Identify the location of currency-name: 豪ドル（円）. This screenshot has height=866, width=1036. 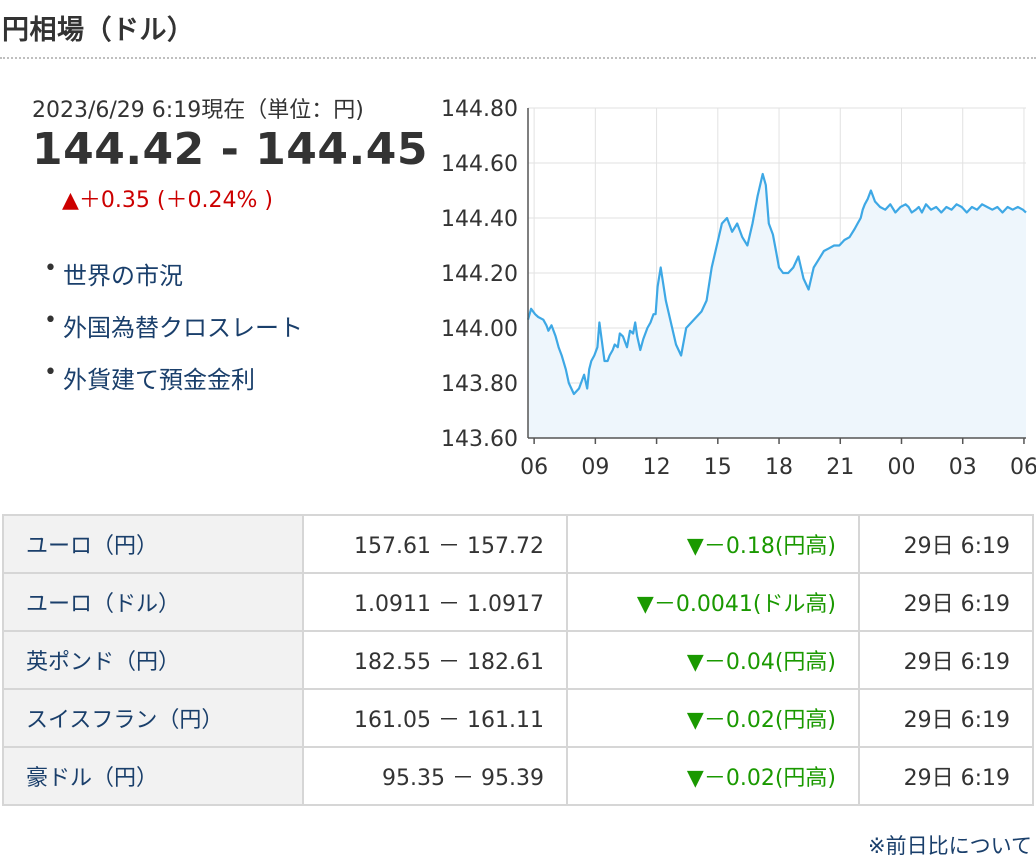
(153, 776).